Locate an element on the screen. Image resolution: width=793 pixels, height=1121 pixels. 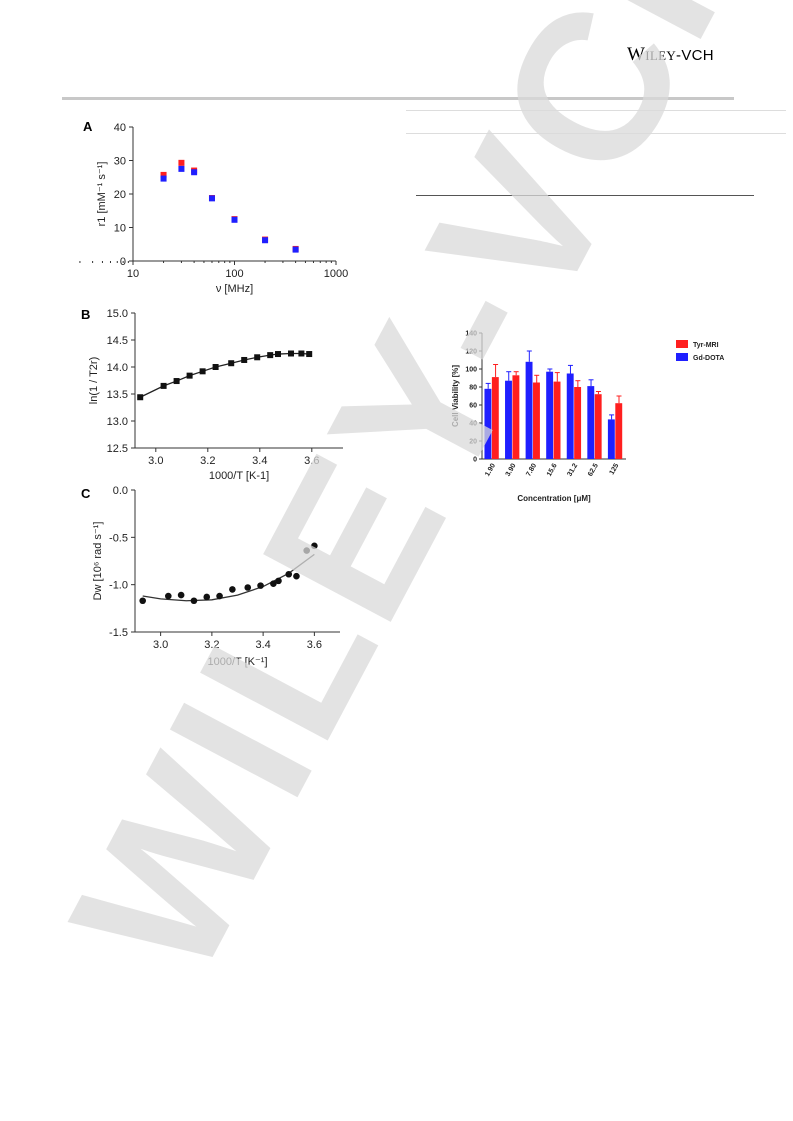
x-tick-label: 62.5 is located at coordinates (593, 469).